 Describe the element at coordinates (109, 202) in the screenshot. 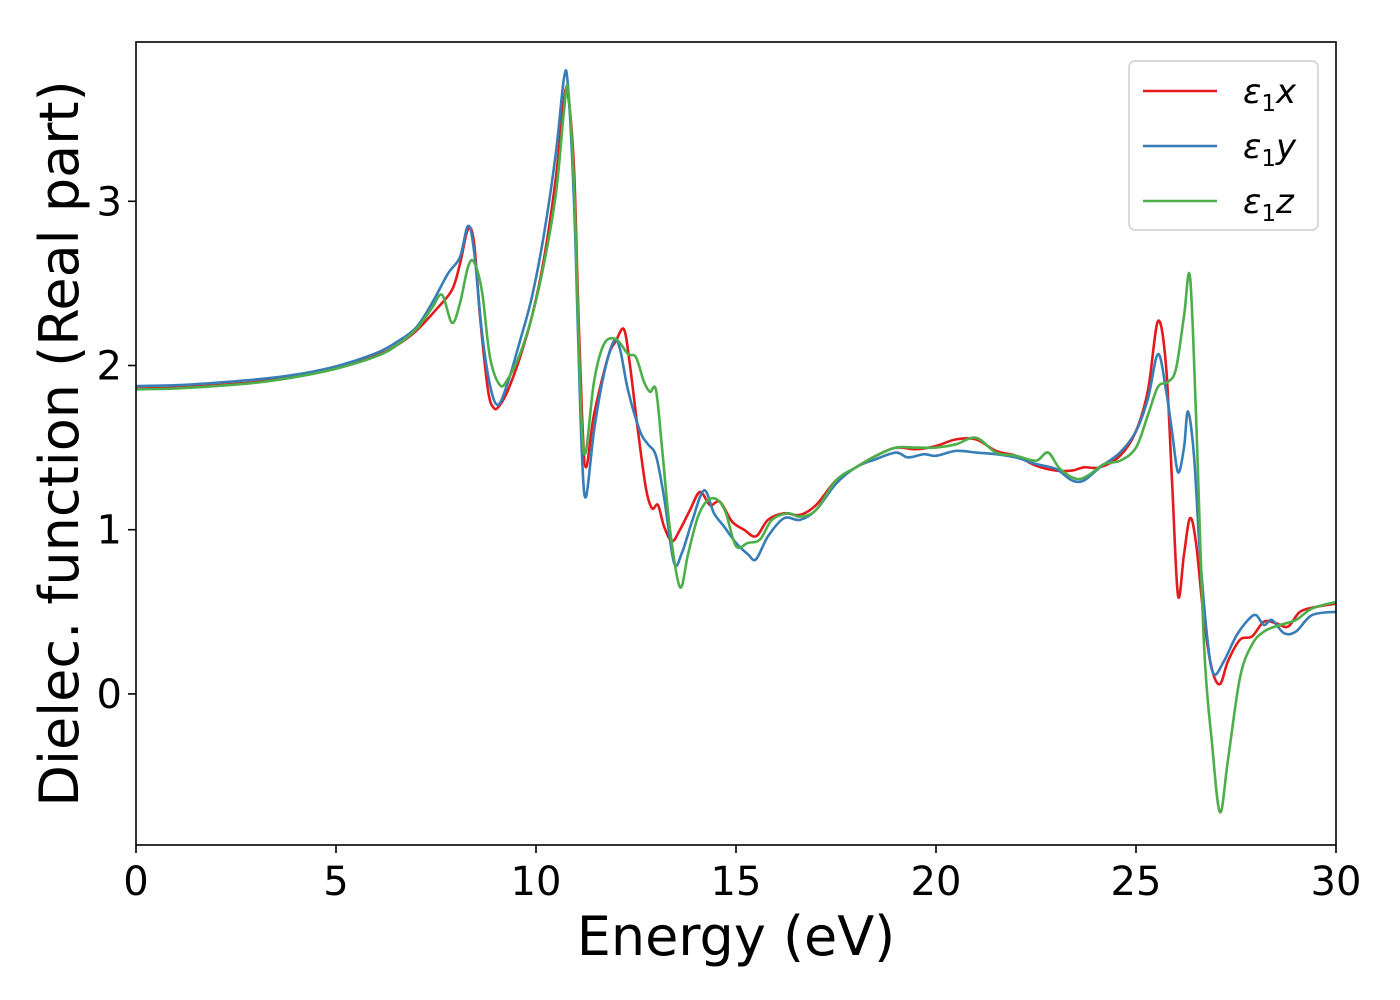

I see `y-tick-label: 3` at that location.